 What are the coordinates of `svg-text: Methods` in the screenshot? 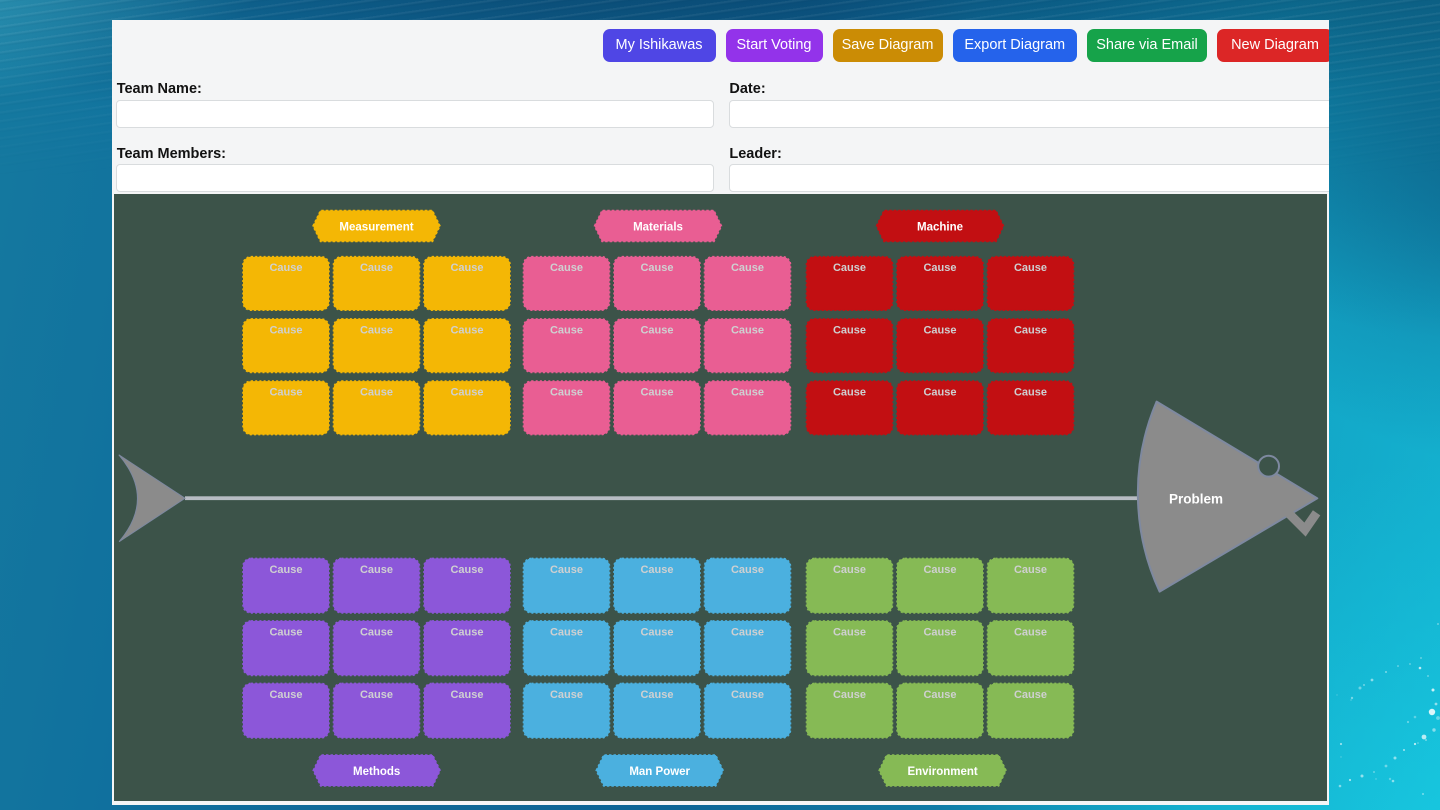 It's located at (376, 772).